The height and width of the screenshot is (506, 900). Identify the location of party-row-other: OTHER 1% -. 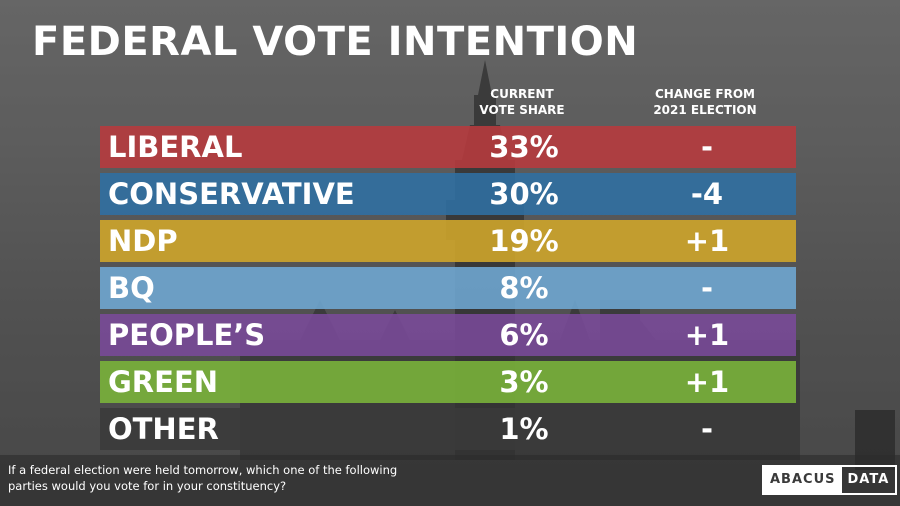
(448, 429).